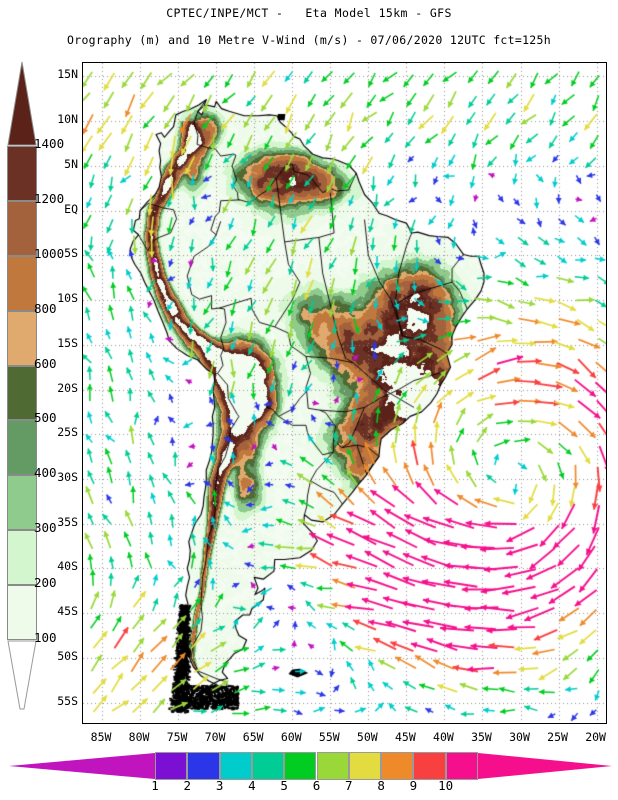 The image size is (618, 800). I want to click on orography-tick-label: 200, so click(45, 583).